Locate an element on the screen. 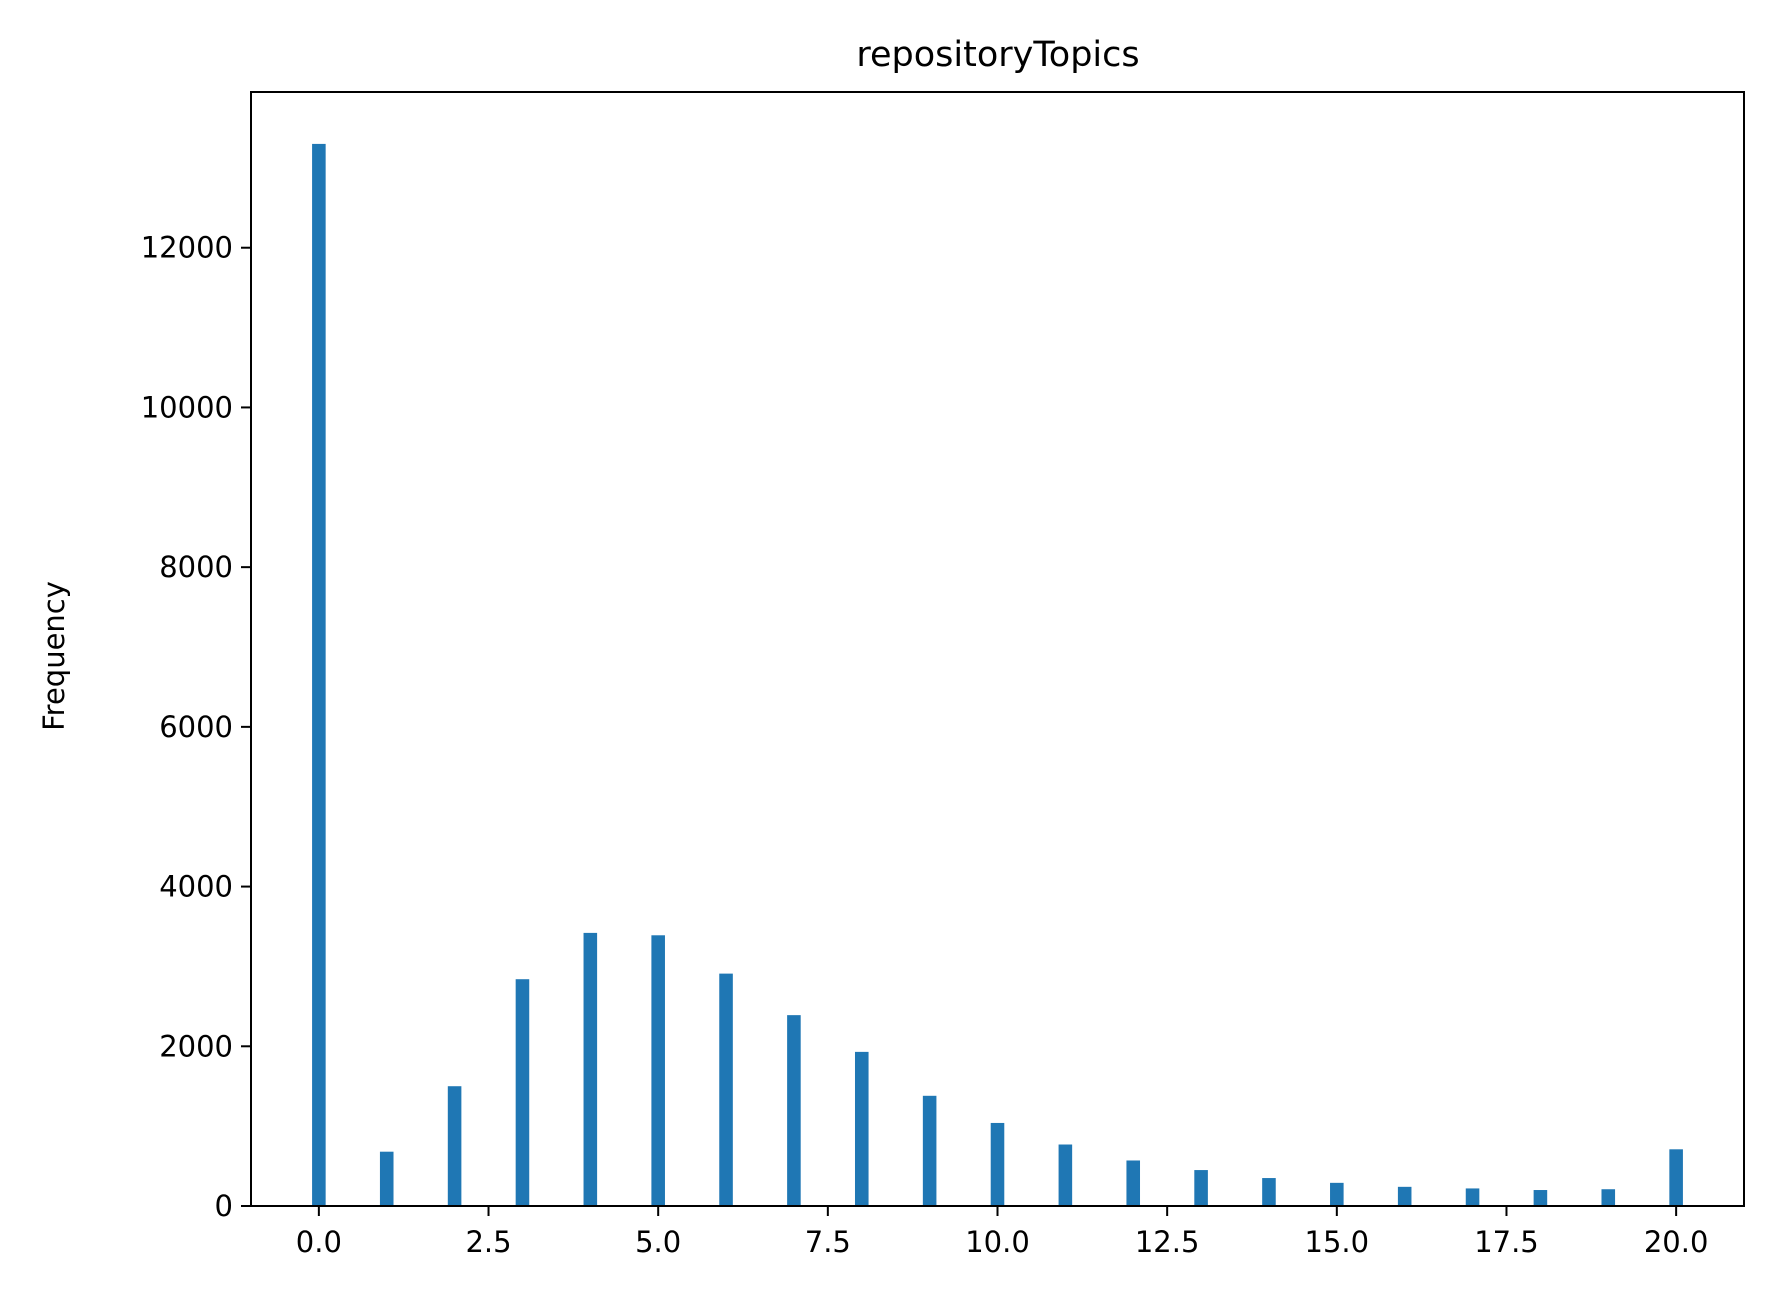 This screenshot has width=1768, height=1302. y-tick-label: 6000 is located at coordinates (196, 727).